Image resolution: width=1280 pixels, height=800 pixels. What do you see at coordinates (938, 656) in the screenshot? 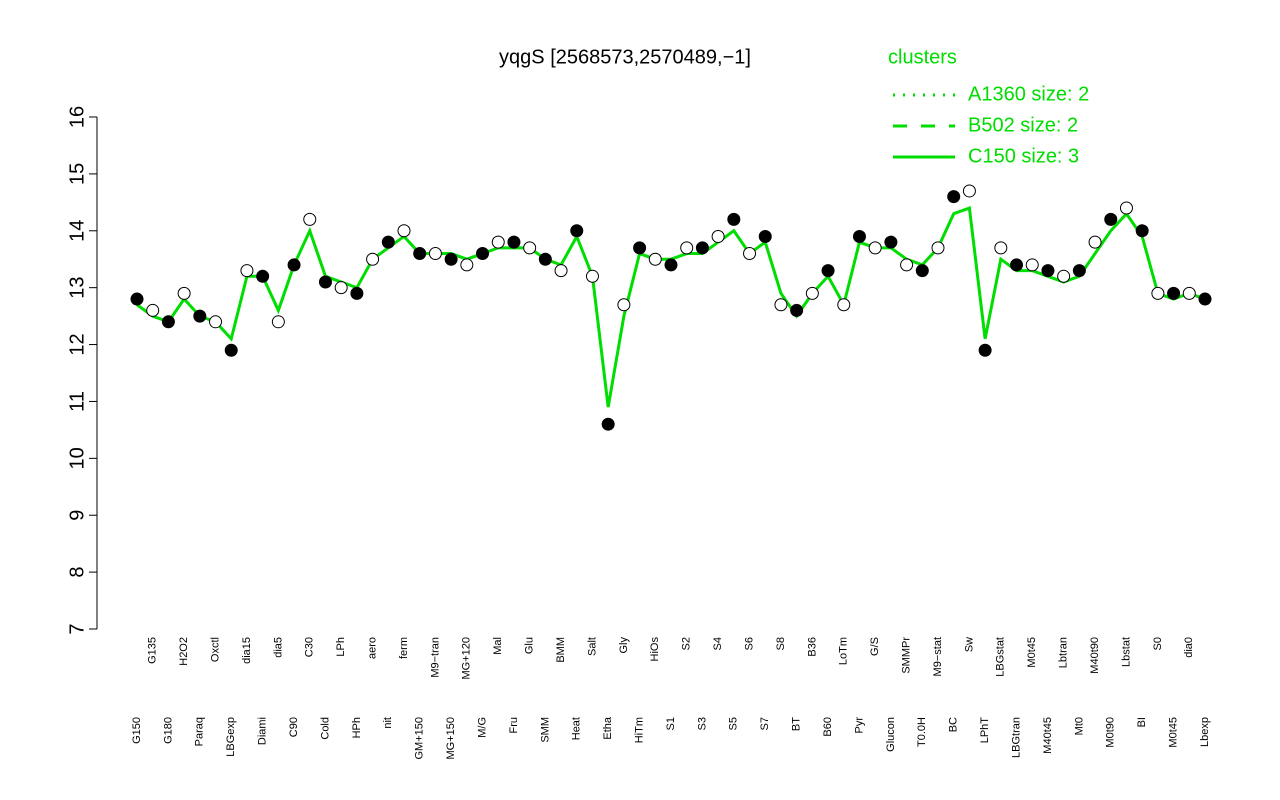
I see `x-tick-label: M9−stat` at bounding box center [938, 656].